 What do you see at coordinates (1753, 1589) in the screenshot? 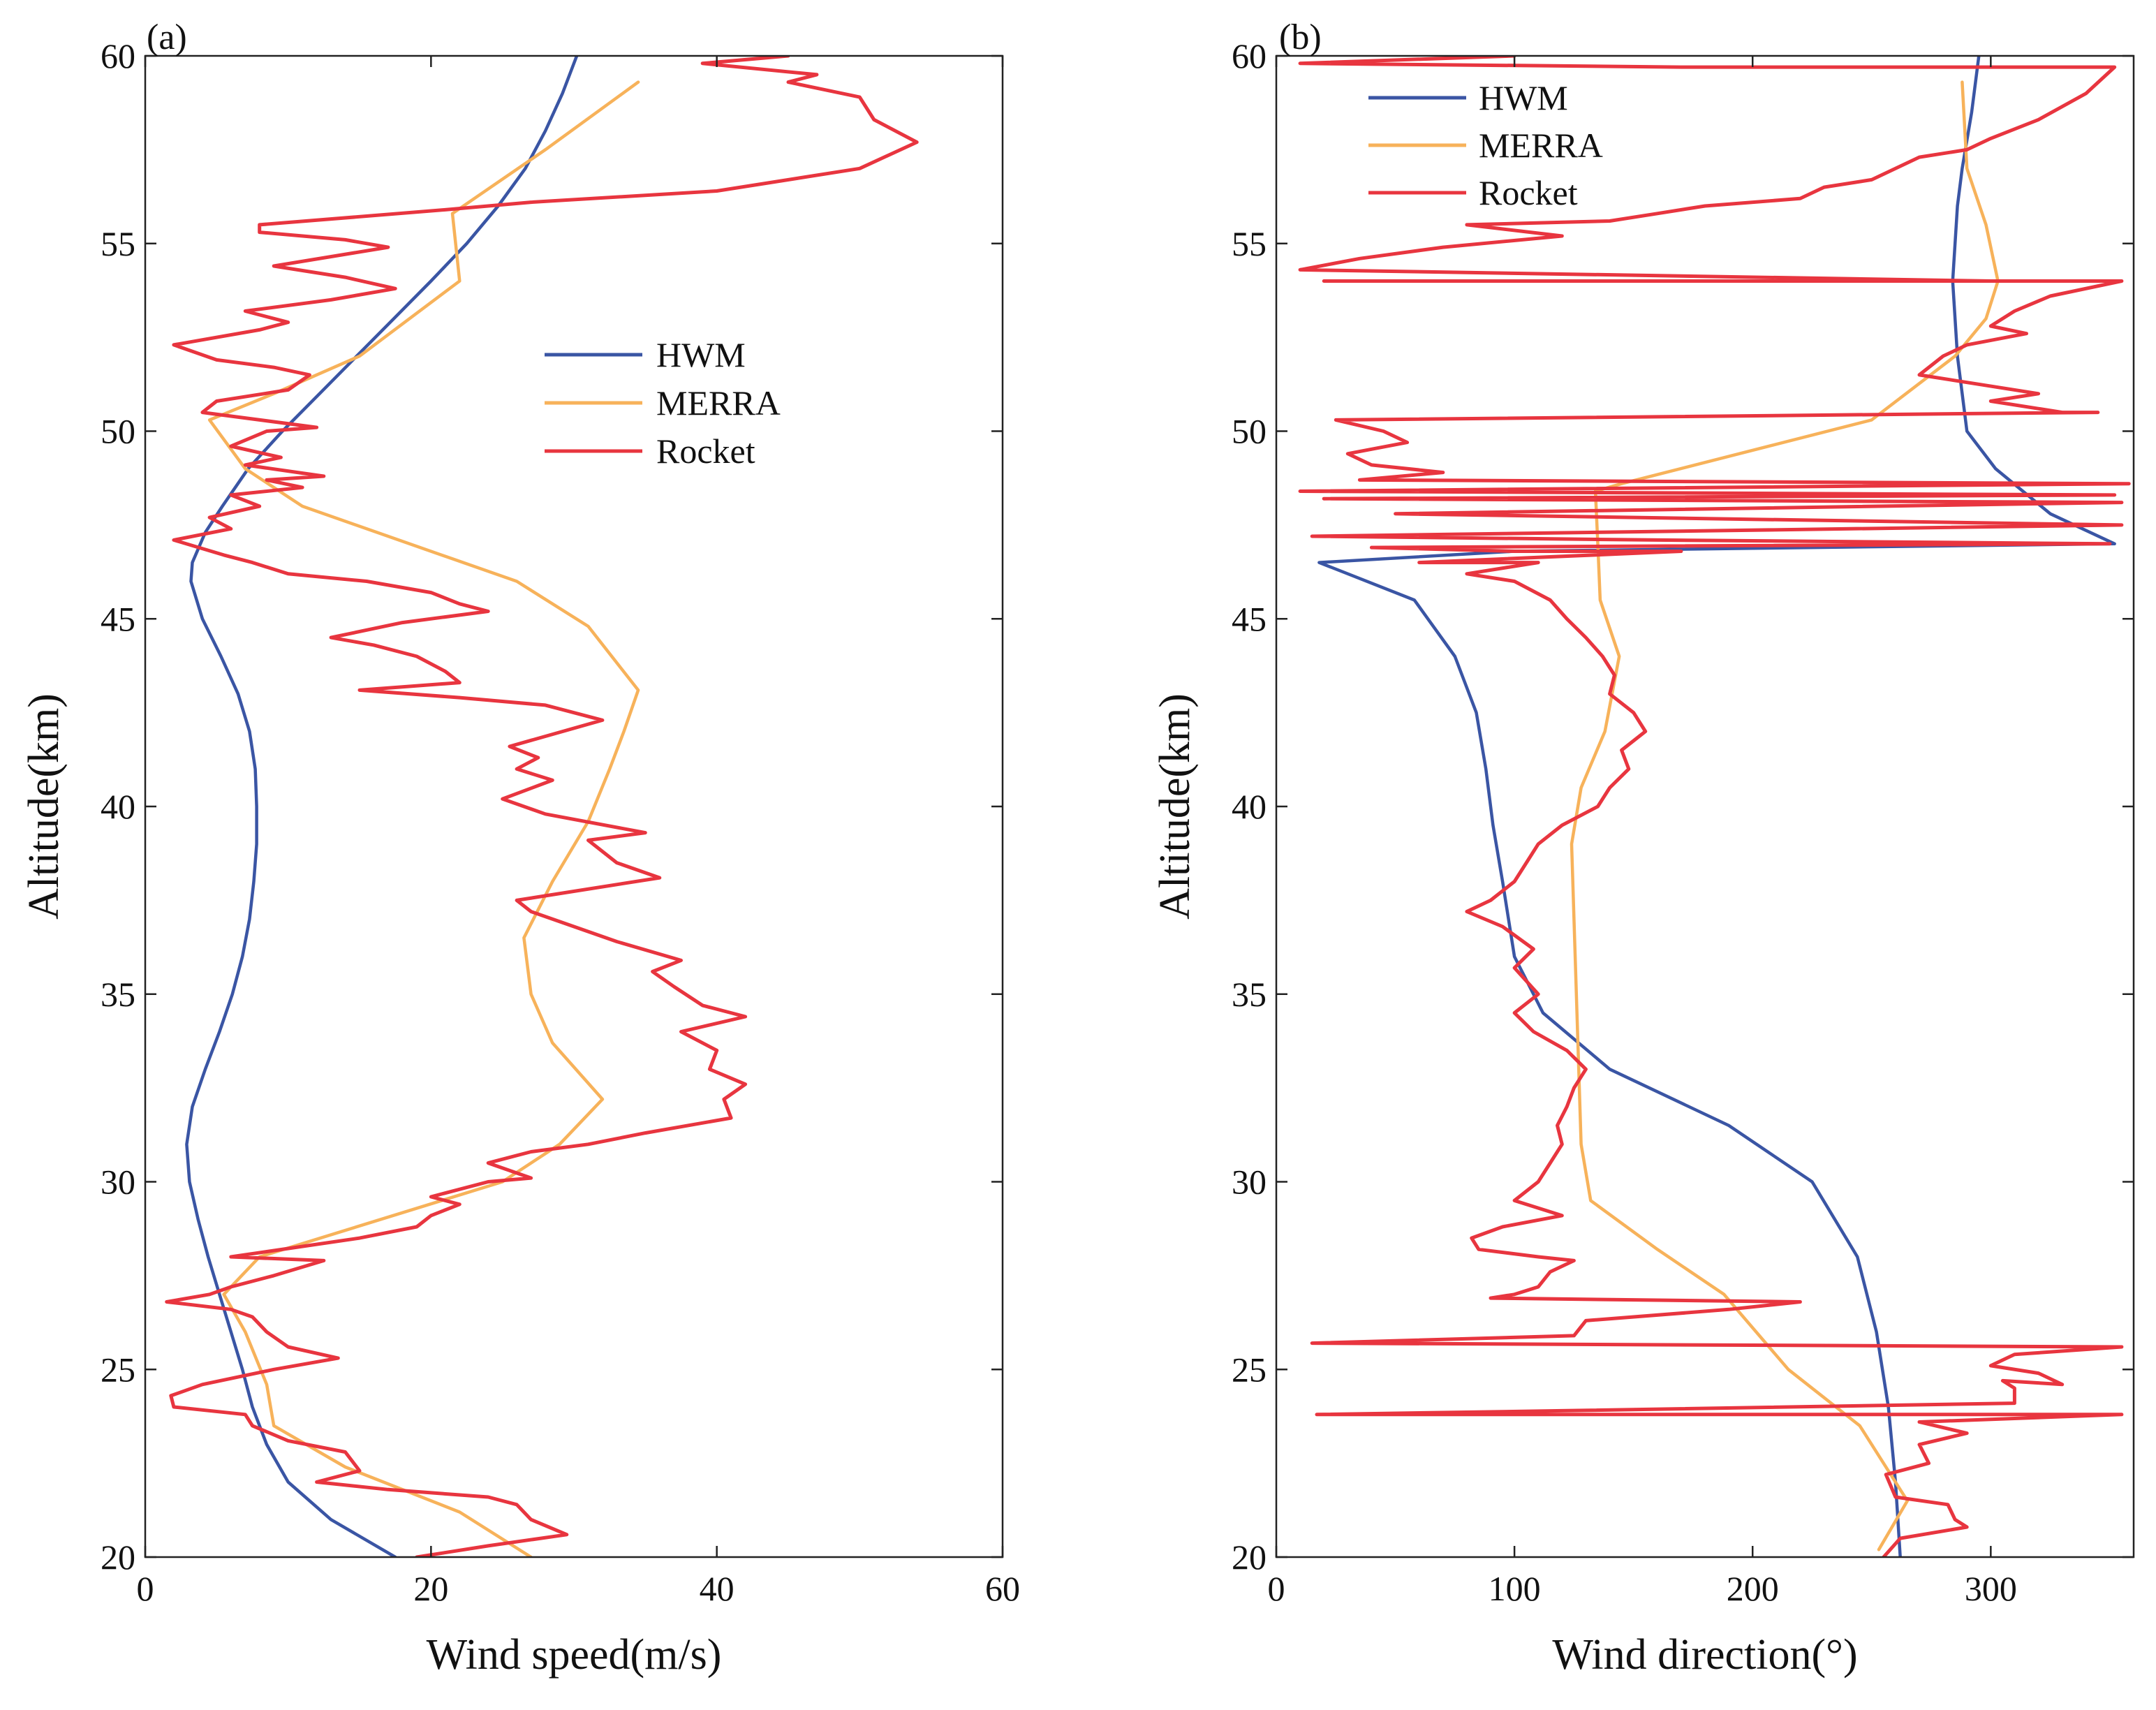
I see `x-tick-label: 200` at bounding box center [1753, 1589].